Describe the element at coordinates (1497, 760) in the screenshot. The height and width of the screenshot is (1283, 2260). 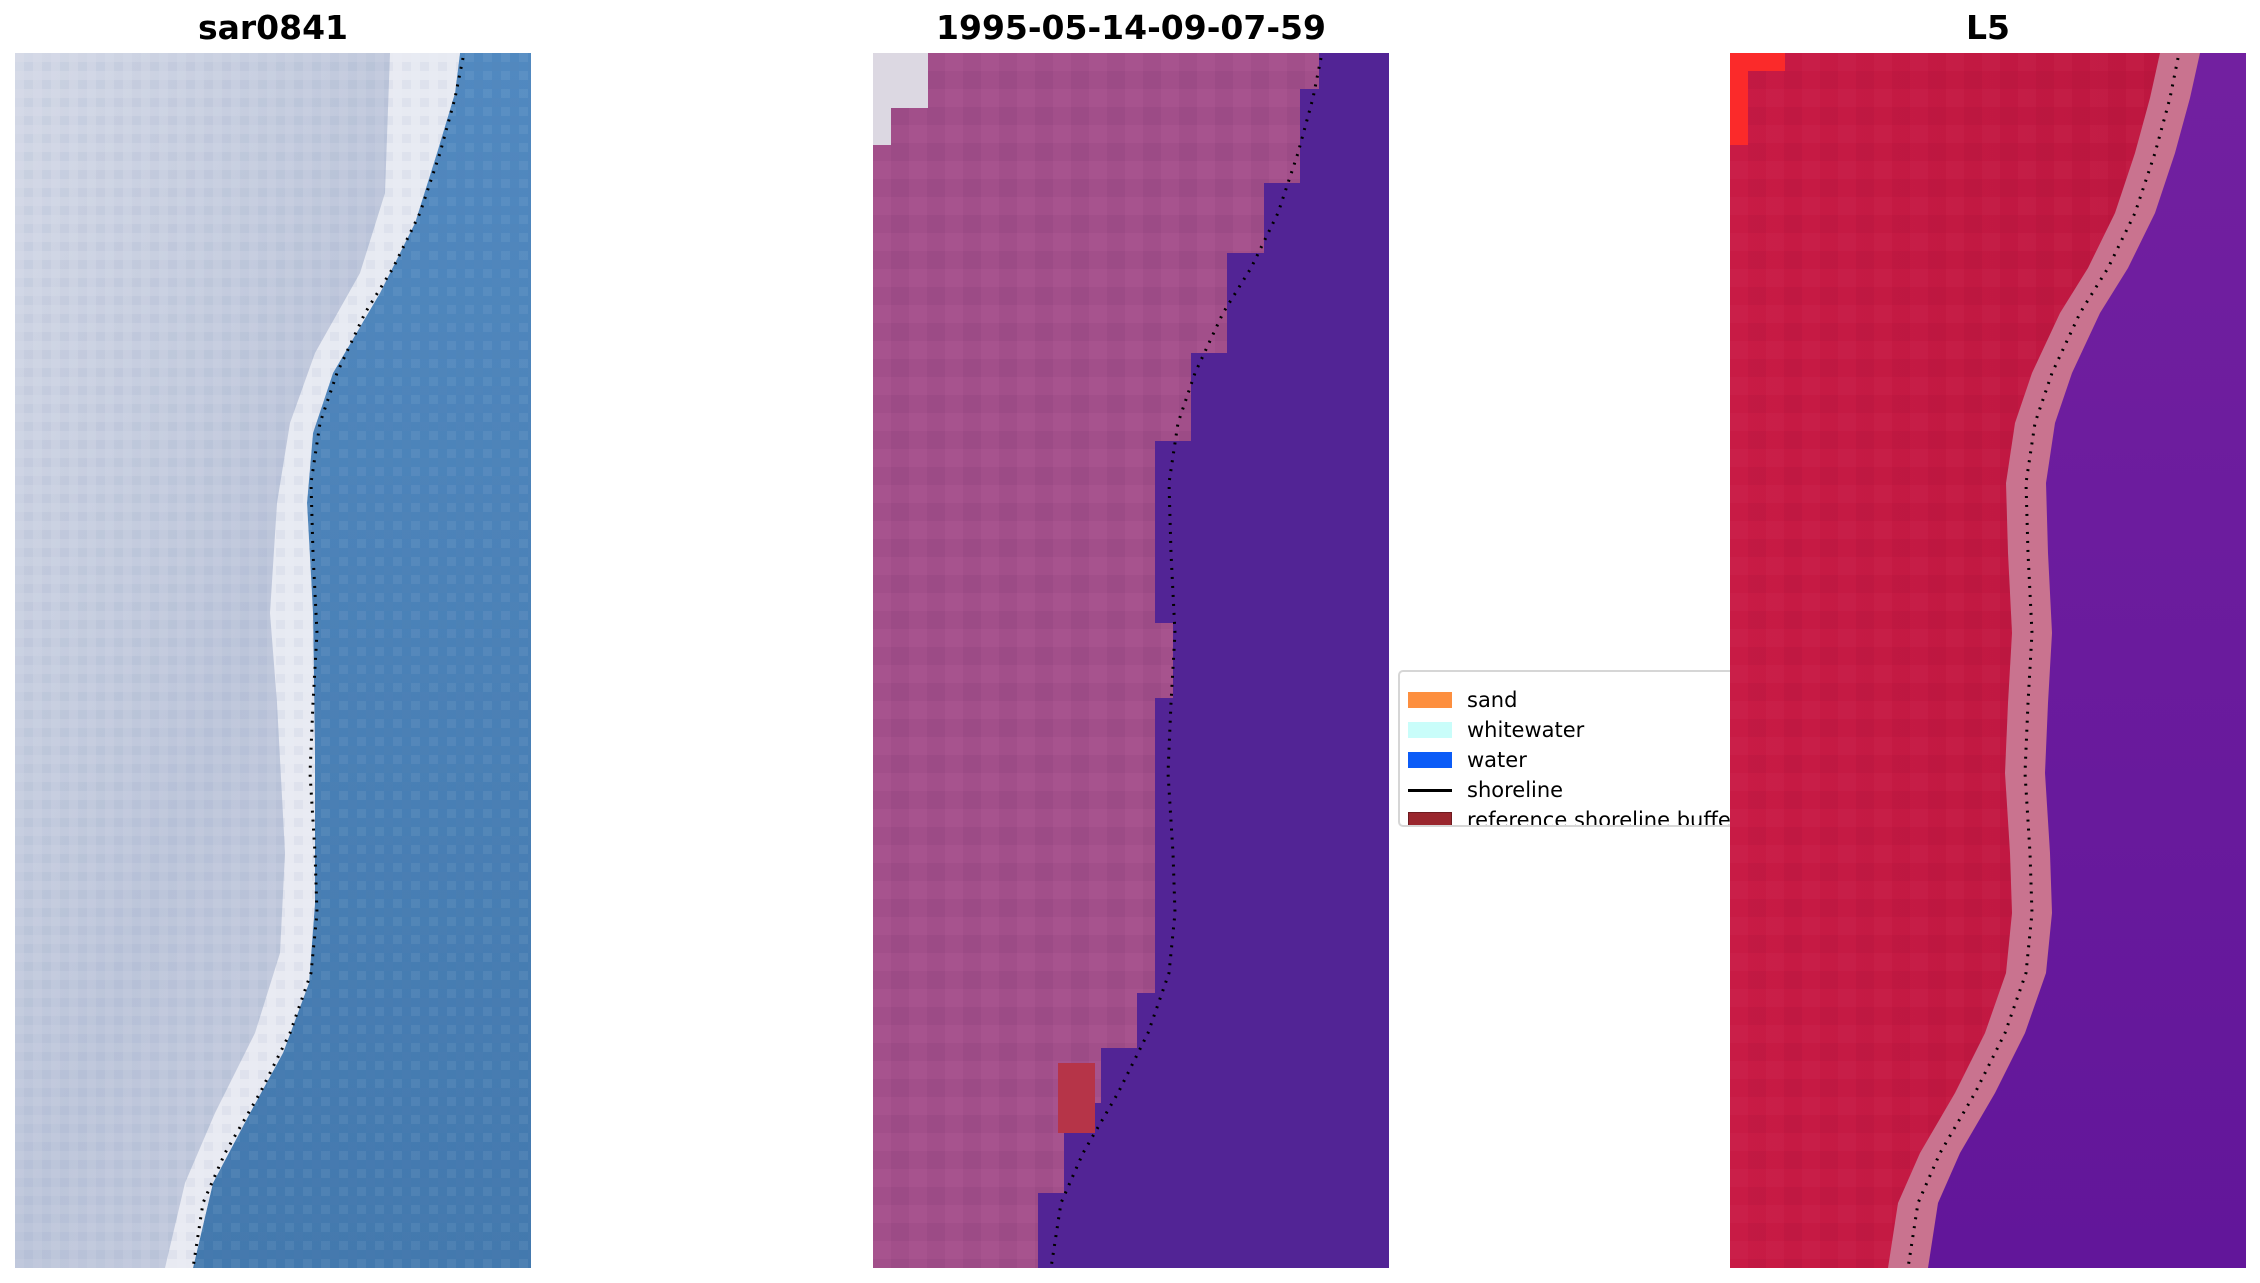
I see `legend-label: water` at that location.